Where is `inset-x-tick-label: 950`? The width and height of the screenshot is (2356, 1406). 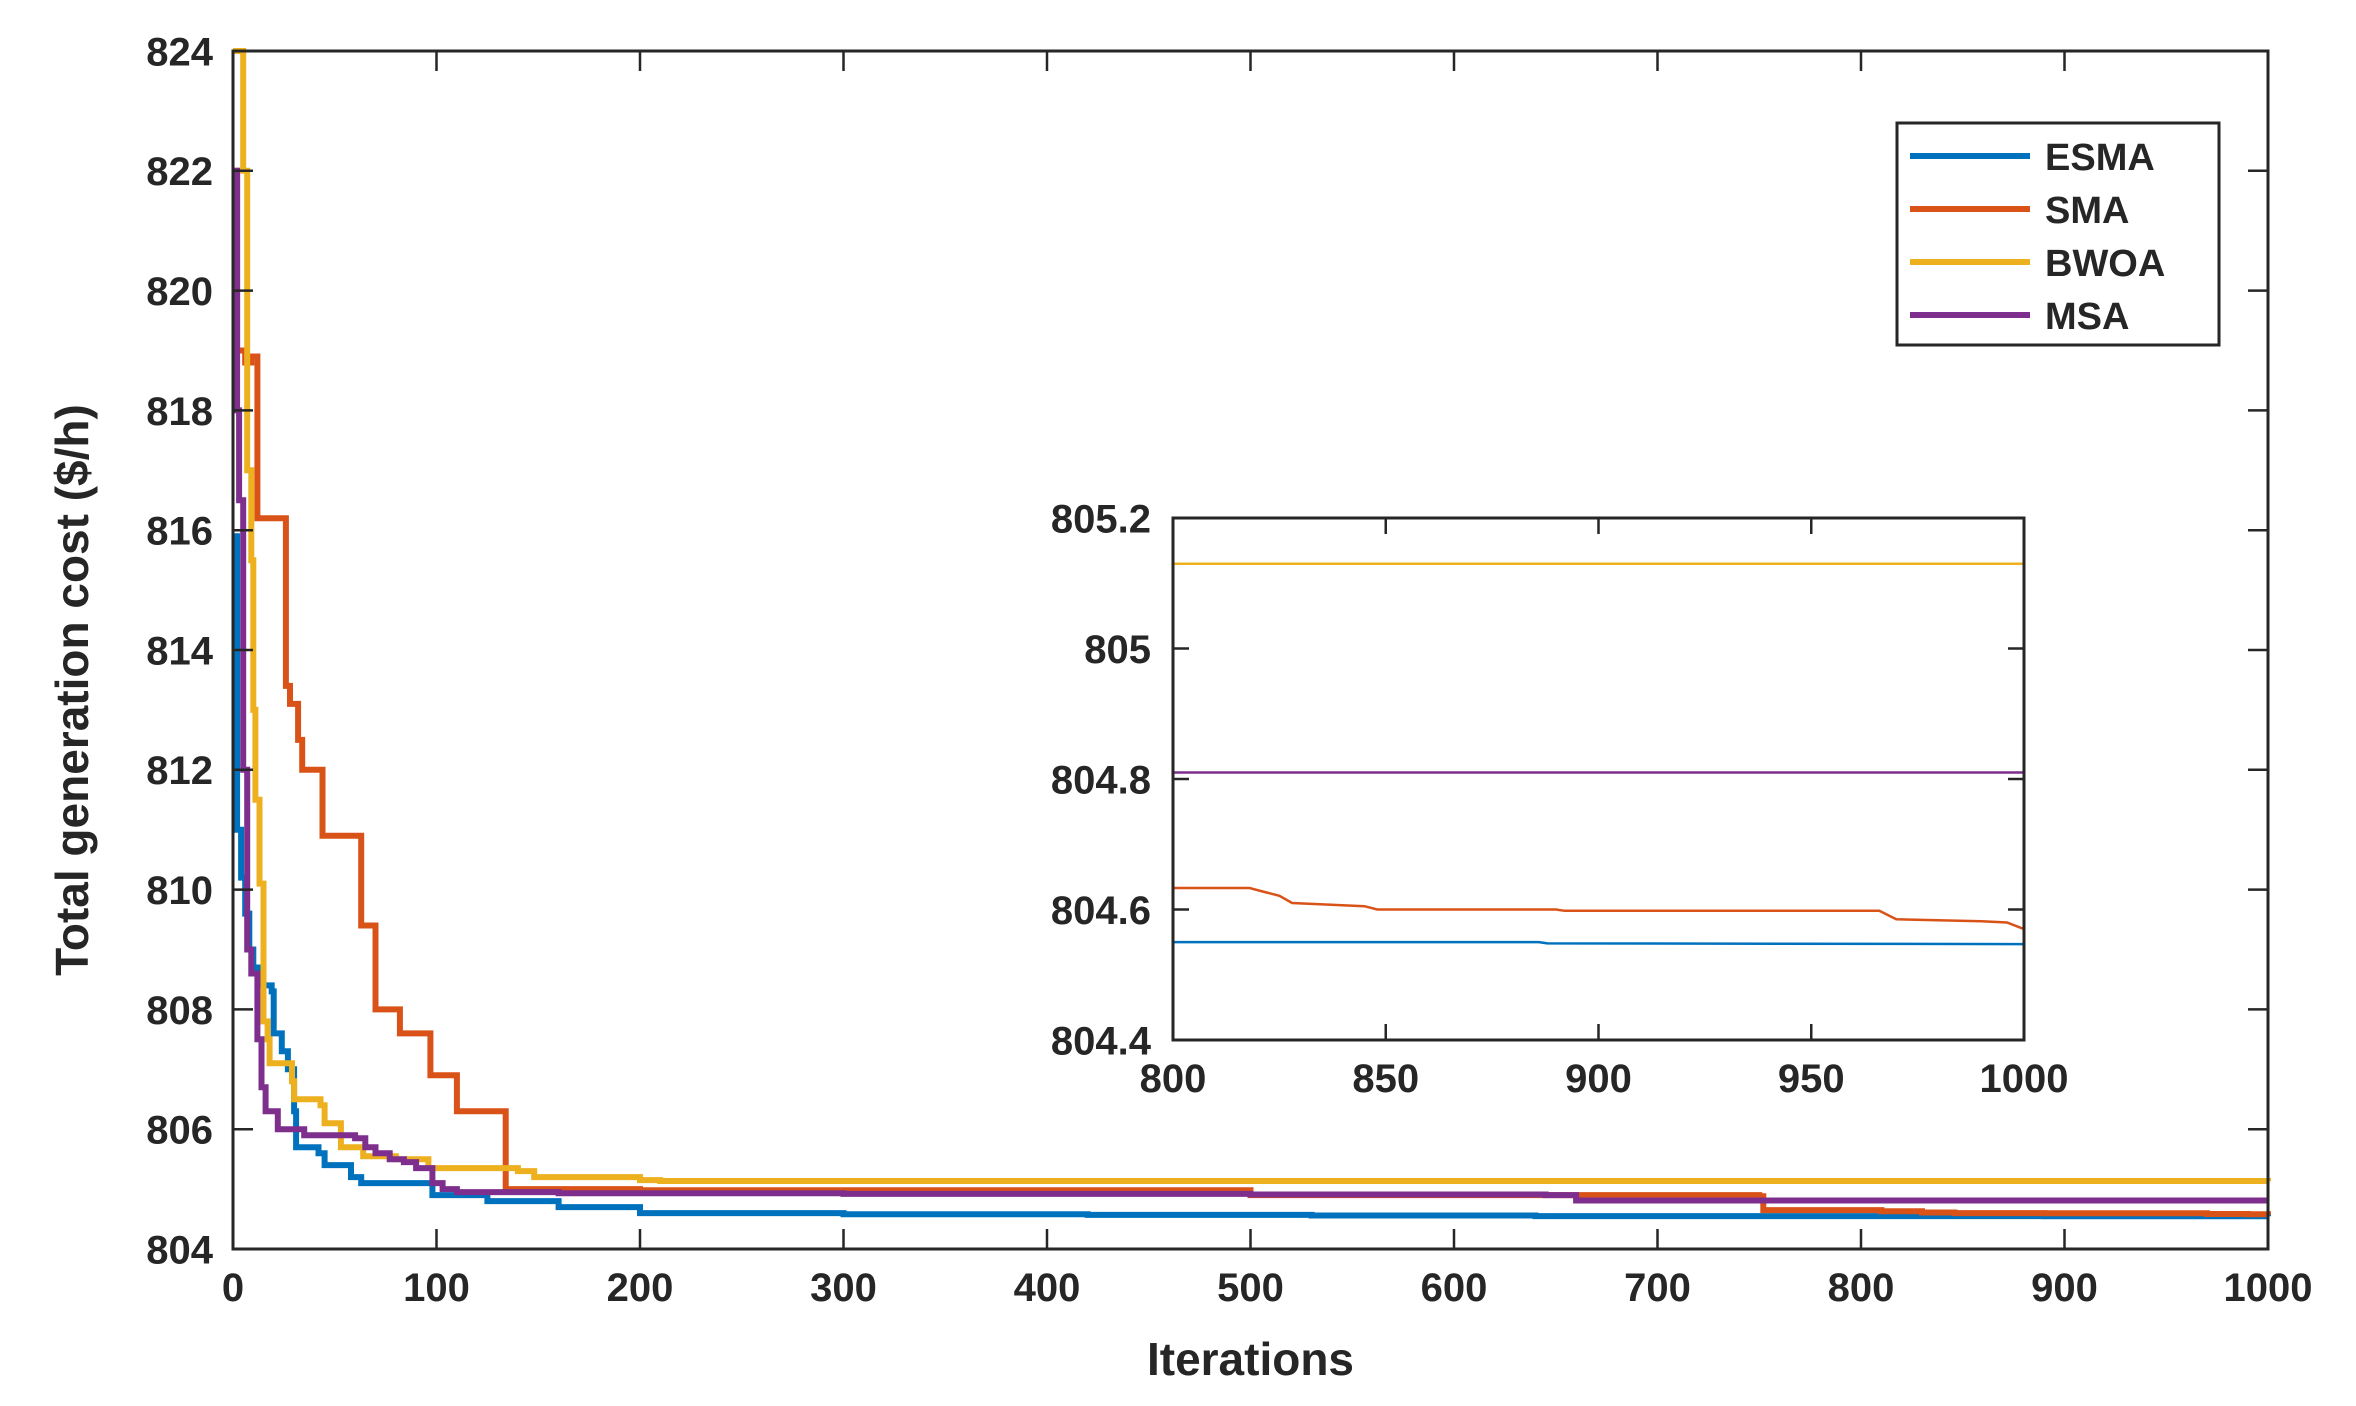 inset-x-tick-label: 950 is located at coordinates (1811, 1079).